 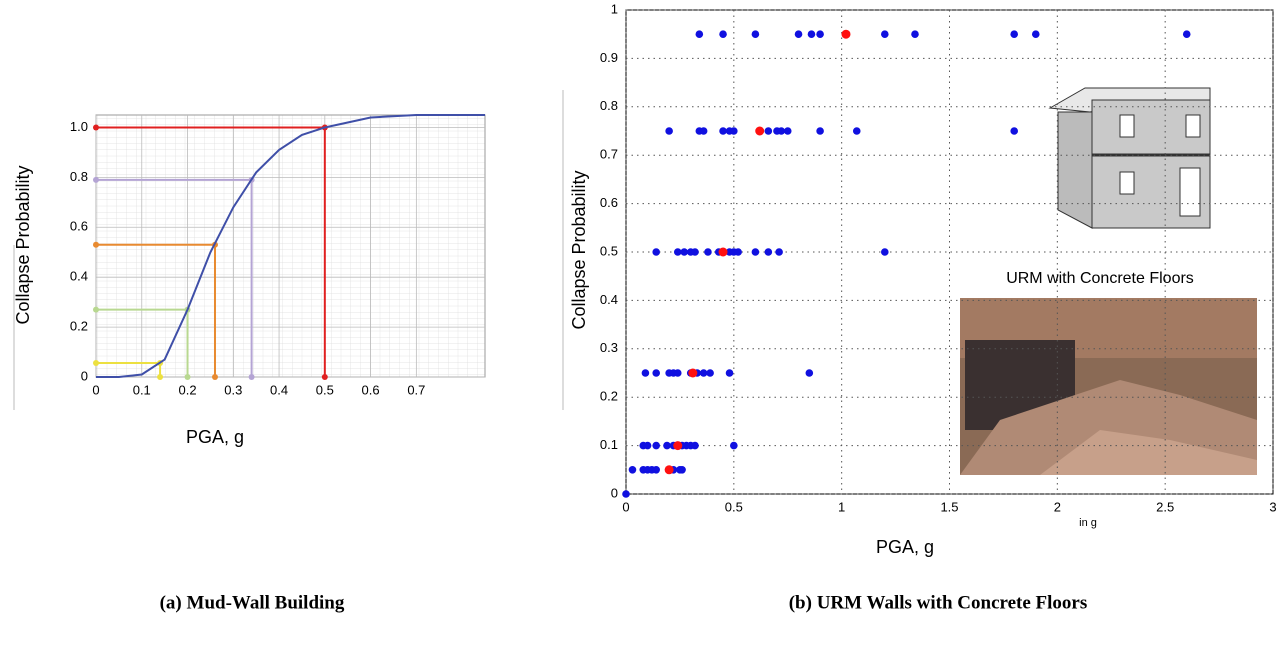 I want to click on inset-caption: URM with Concrete Floors, so click(x=1100, y=278).